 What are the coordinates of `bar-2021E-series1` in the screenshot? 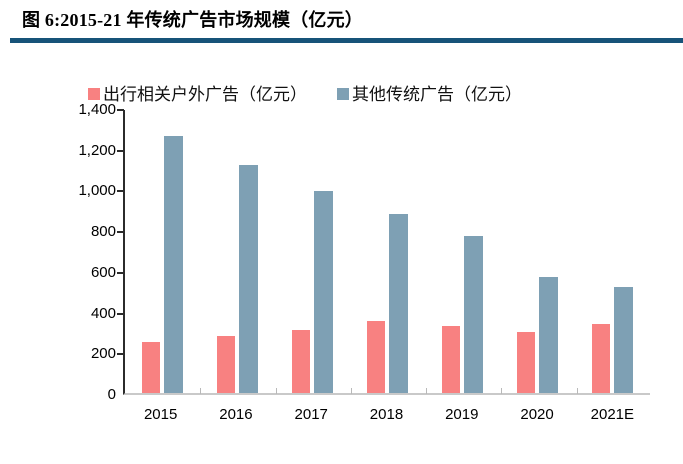 It's located at (601, 358).